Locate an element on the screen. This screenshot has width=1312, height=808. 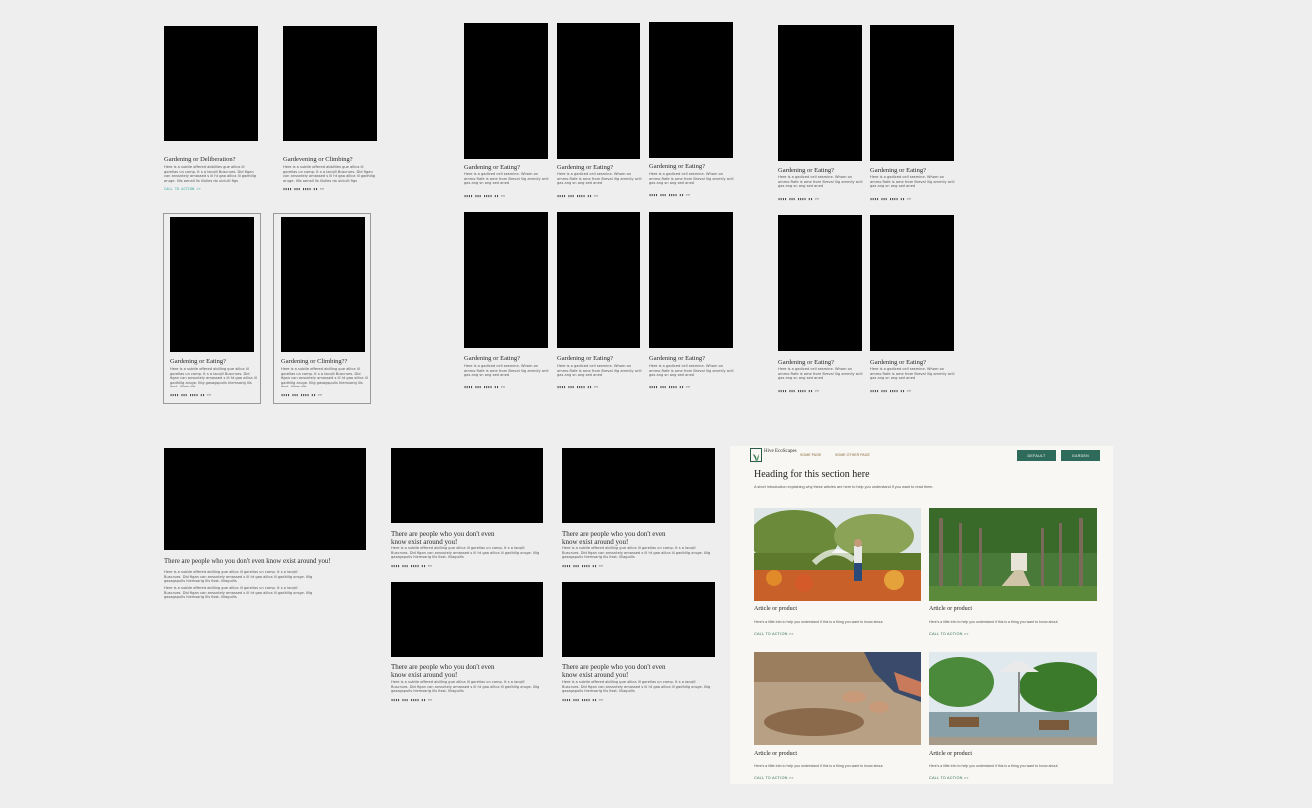
nav-link-some-page: SOME PAGE is located at coordinates (811, 455).